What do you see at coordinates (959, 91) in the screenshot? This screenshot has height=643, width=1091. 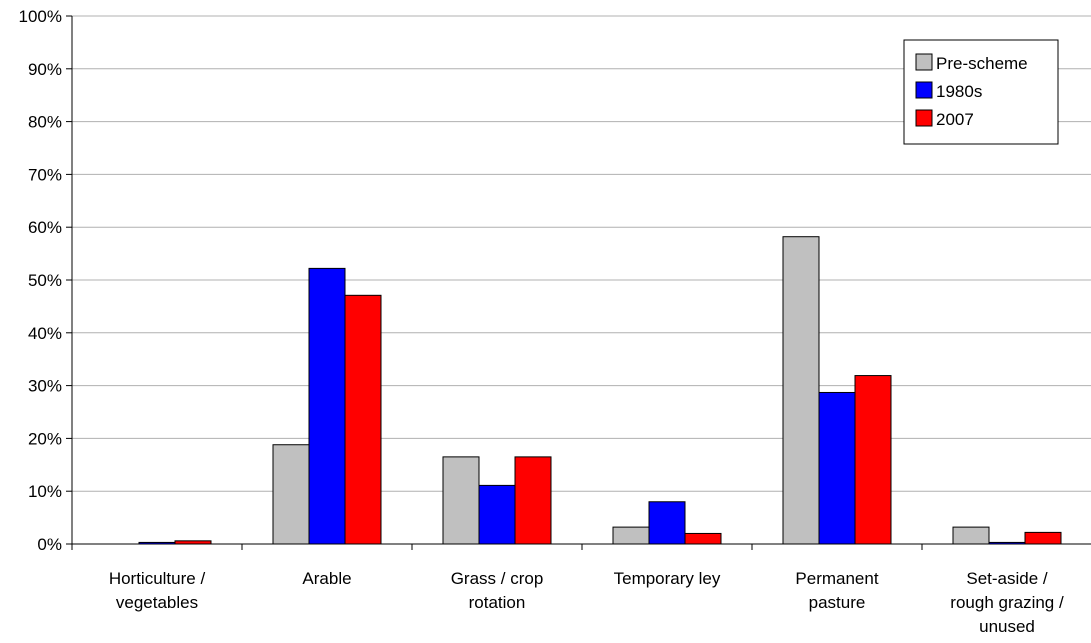 I see `legend-label: 1980s` at bounding box center [959, 91].